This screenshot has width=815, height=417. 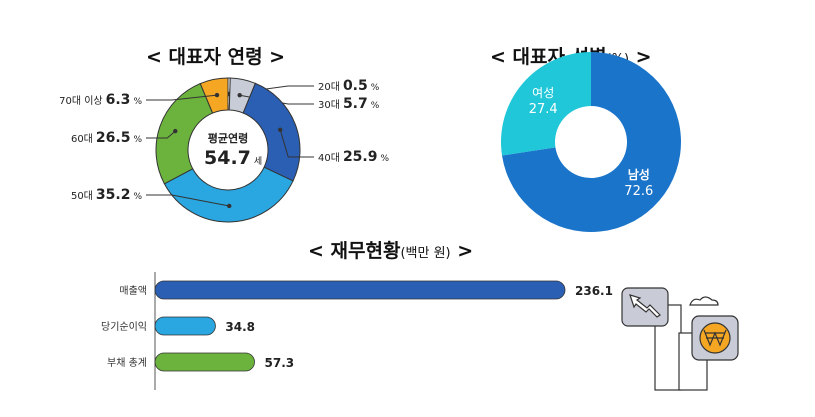 What do you see at coordinates (227, 158) in the screenshot?
I see `avg-age-number: 54.7` at bounding box center [227, 158].